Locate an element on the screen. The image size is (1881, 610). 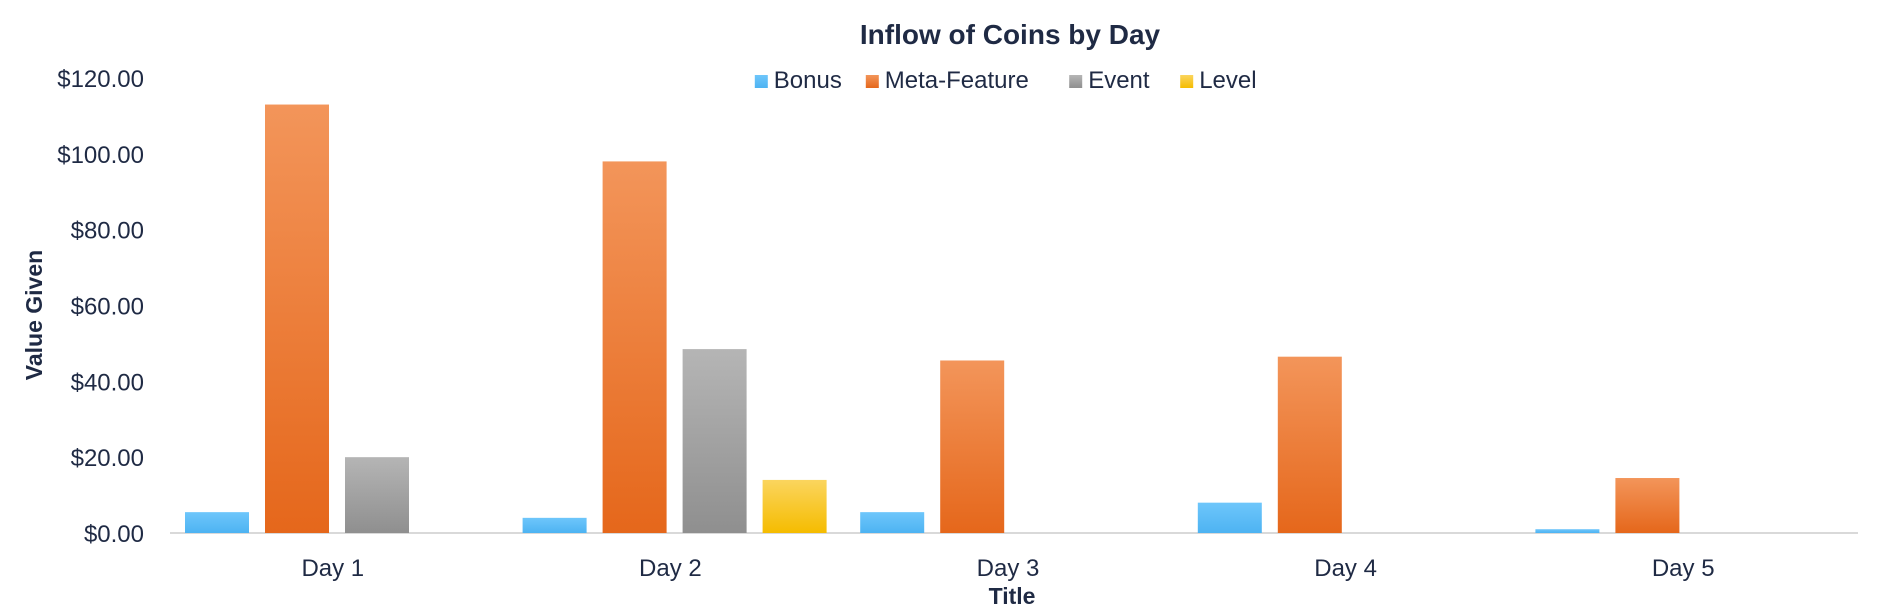
x-tick-label: Day 2 is located at coordinates (670, 568).